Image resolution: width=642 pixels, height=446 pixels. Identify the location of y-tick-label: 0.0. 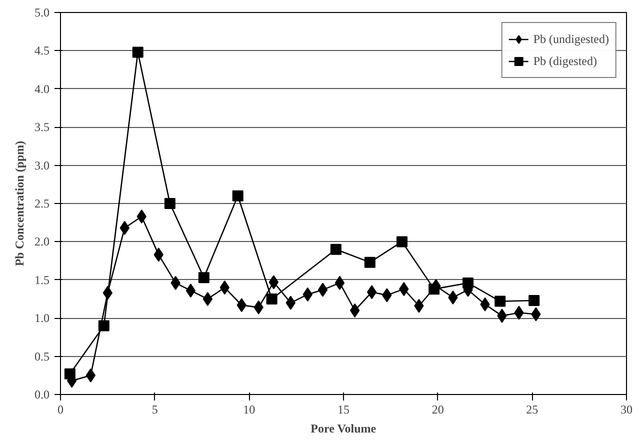
(42, 395).